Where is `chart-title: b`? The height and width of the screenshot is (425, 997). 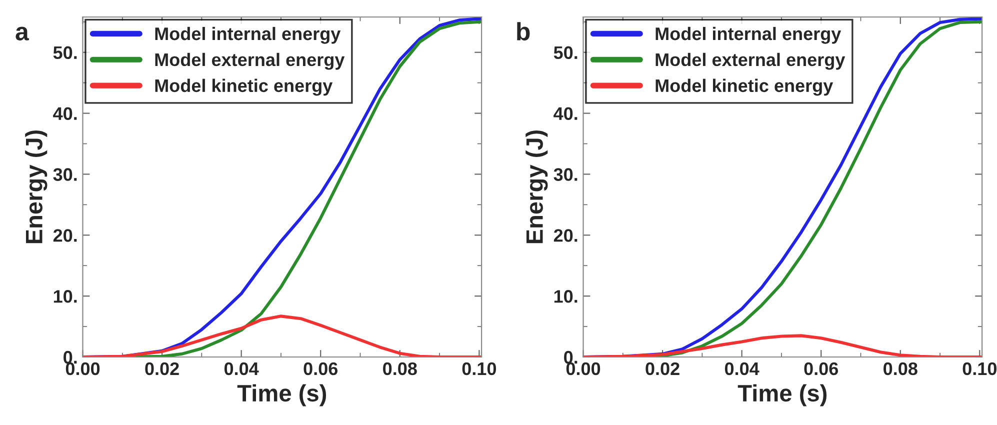
chart-title: b is located at coordinates (523, 31).